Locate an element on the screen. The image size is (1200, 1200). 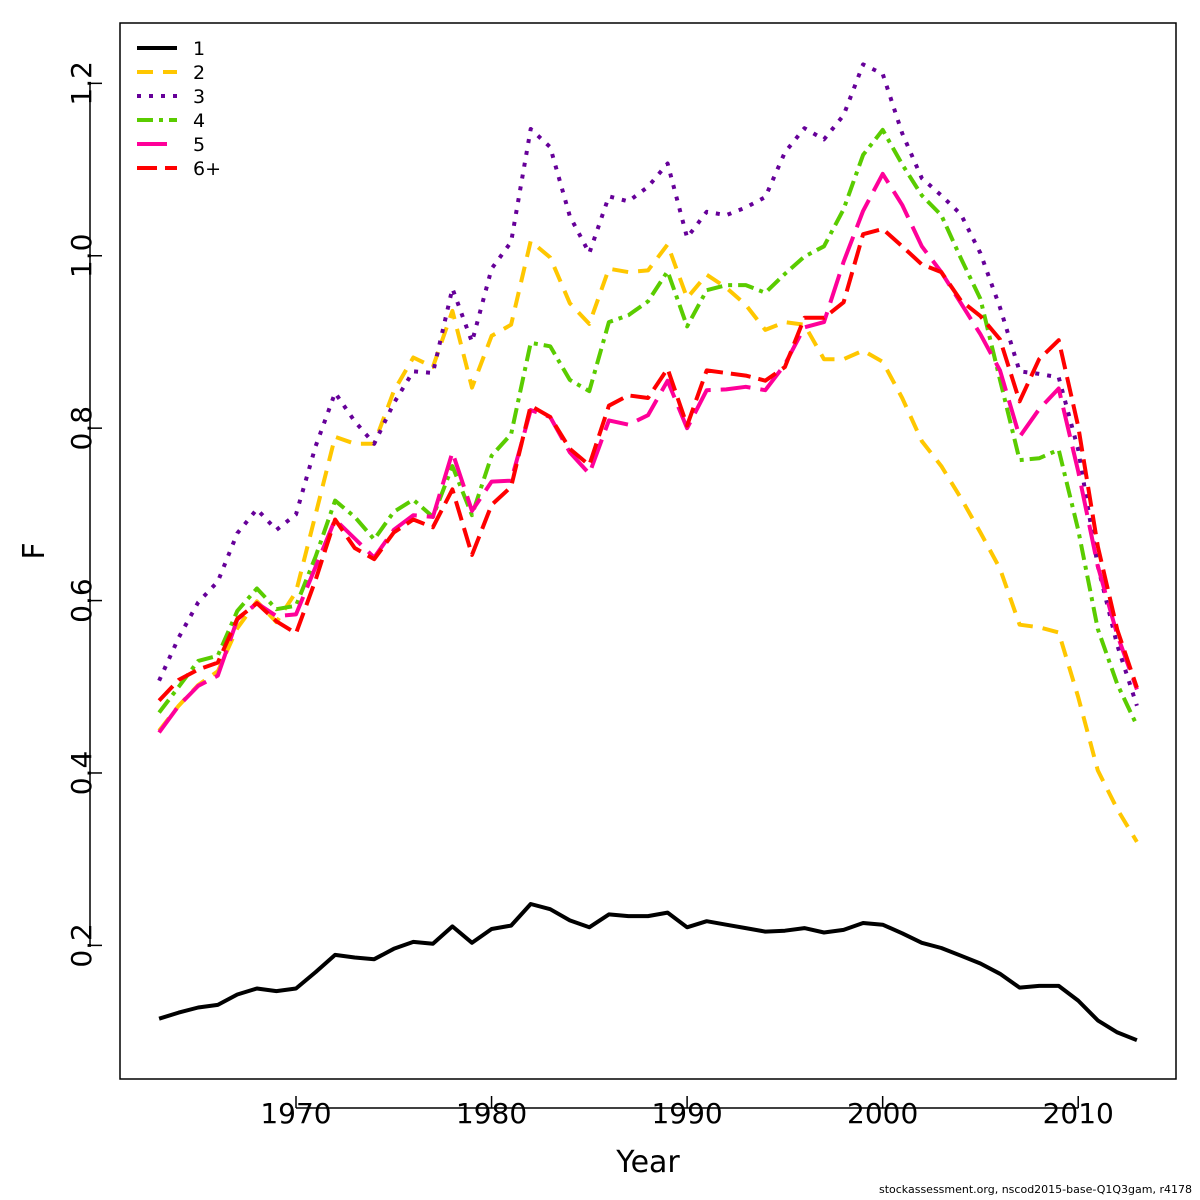
legend-label-5: 5 is located at coordinates (199, 145).